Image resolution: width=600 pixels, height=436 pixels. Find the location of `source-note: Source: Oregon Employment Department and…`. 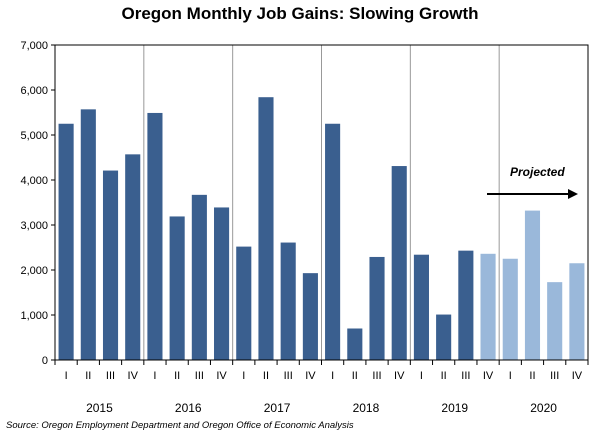

source-note: Source: Oregon Employment Department and… is located at coordinates (180, 425).